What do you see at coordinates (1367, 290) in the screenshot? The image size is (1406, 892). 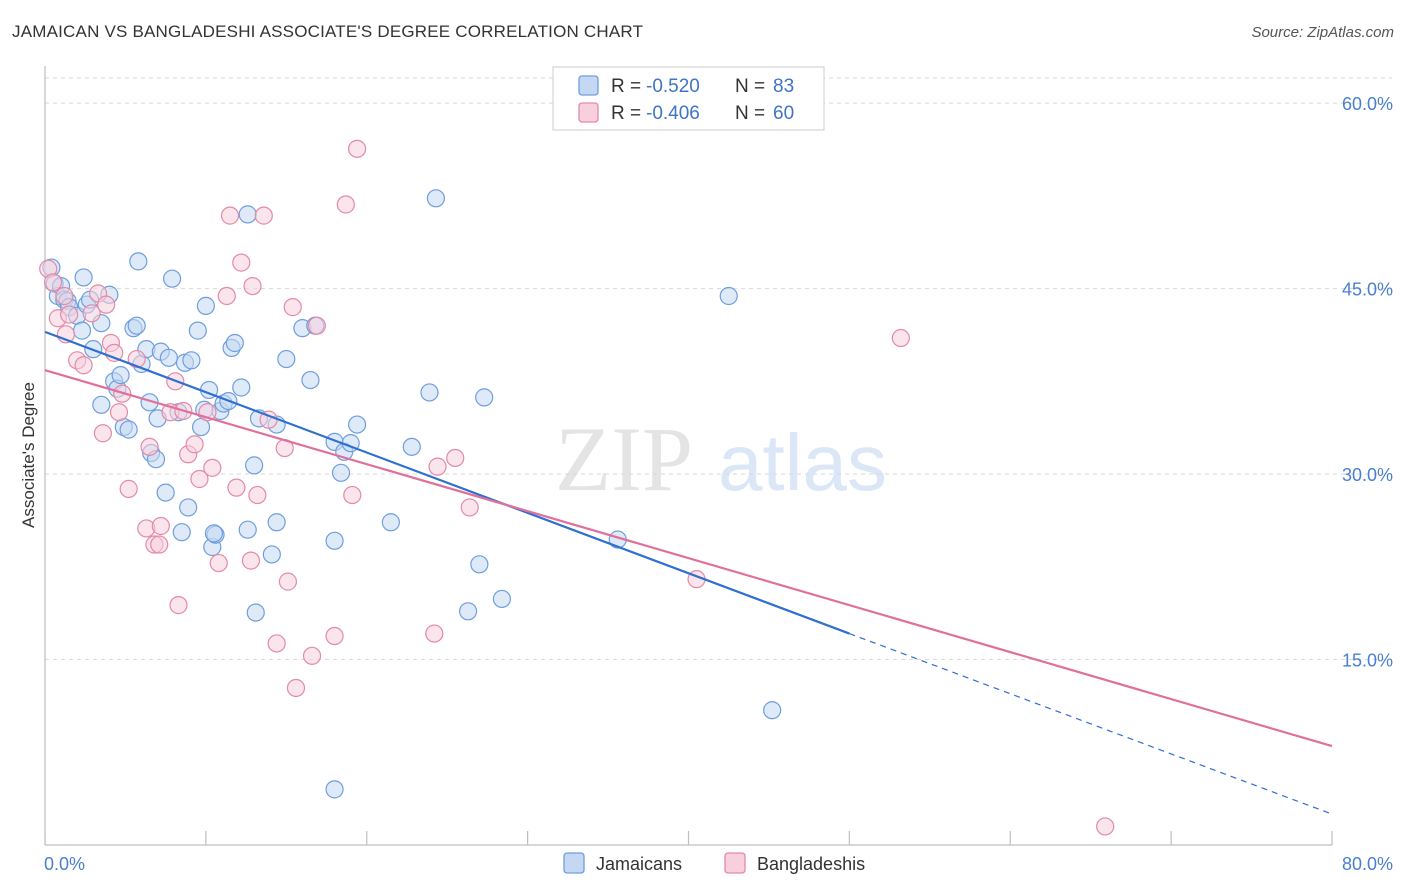 I see `y-tick-label: 45.0%` at bounding box center [1367, 290].